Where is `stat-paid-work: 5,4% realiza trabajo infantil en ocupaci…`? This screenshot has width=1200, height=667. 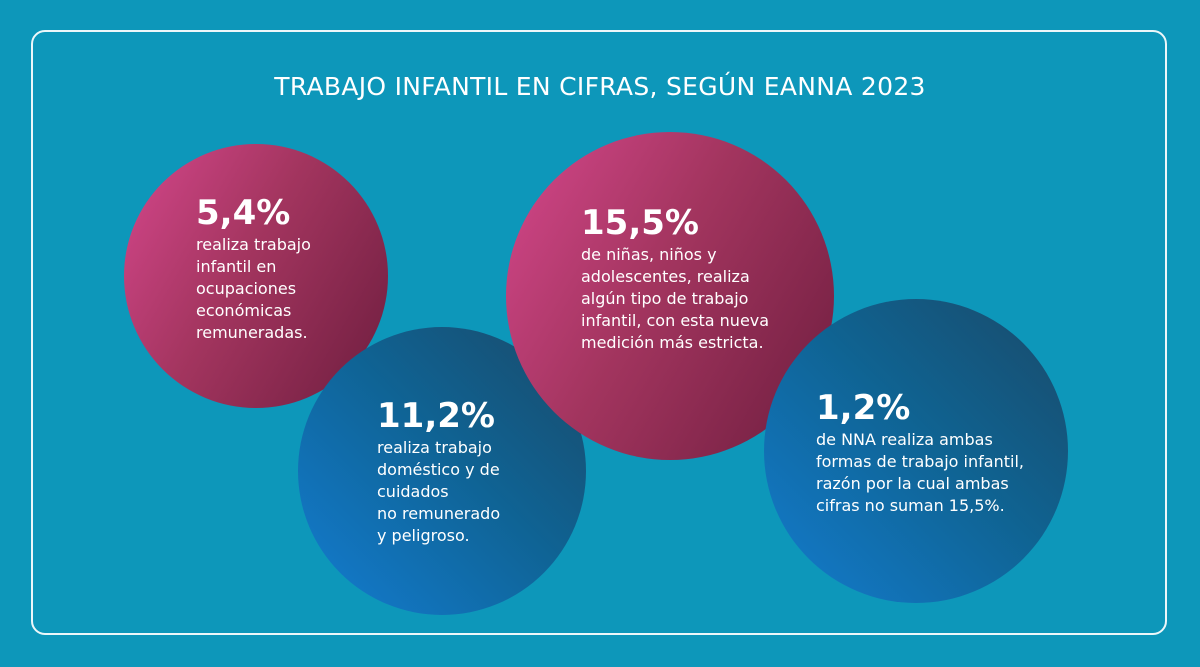
stat-paid-work: 5,4% realiza trabajo infantil en ocupaci… is located at coordinates (253, 269).